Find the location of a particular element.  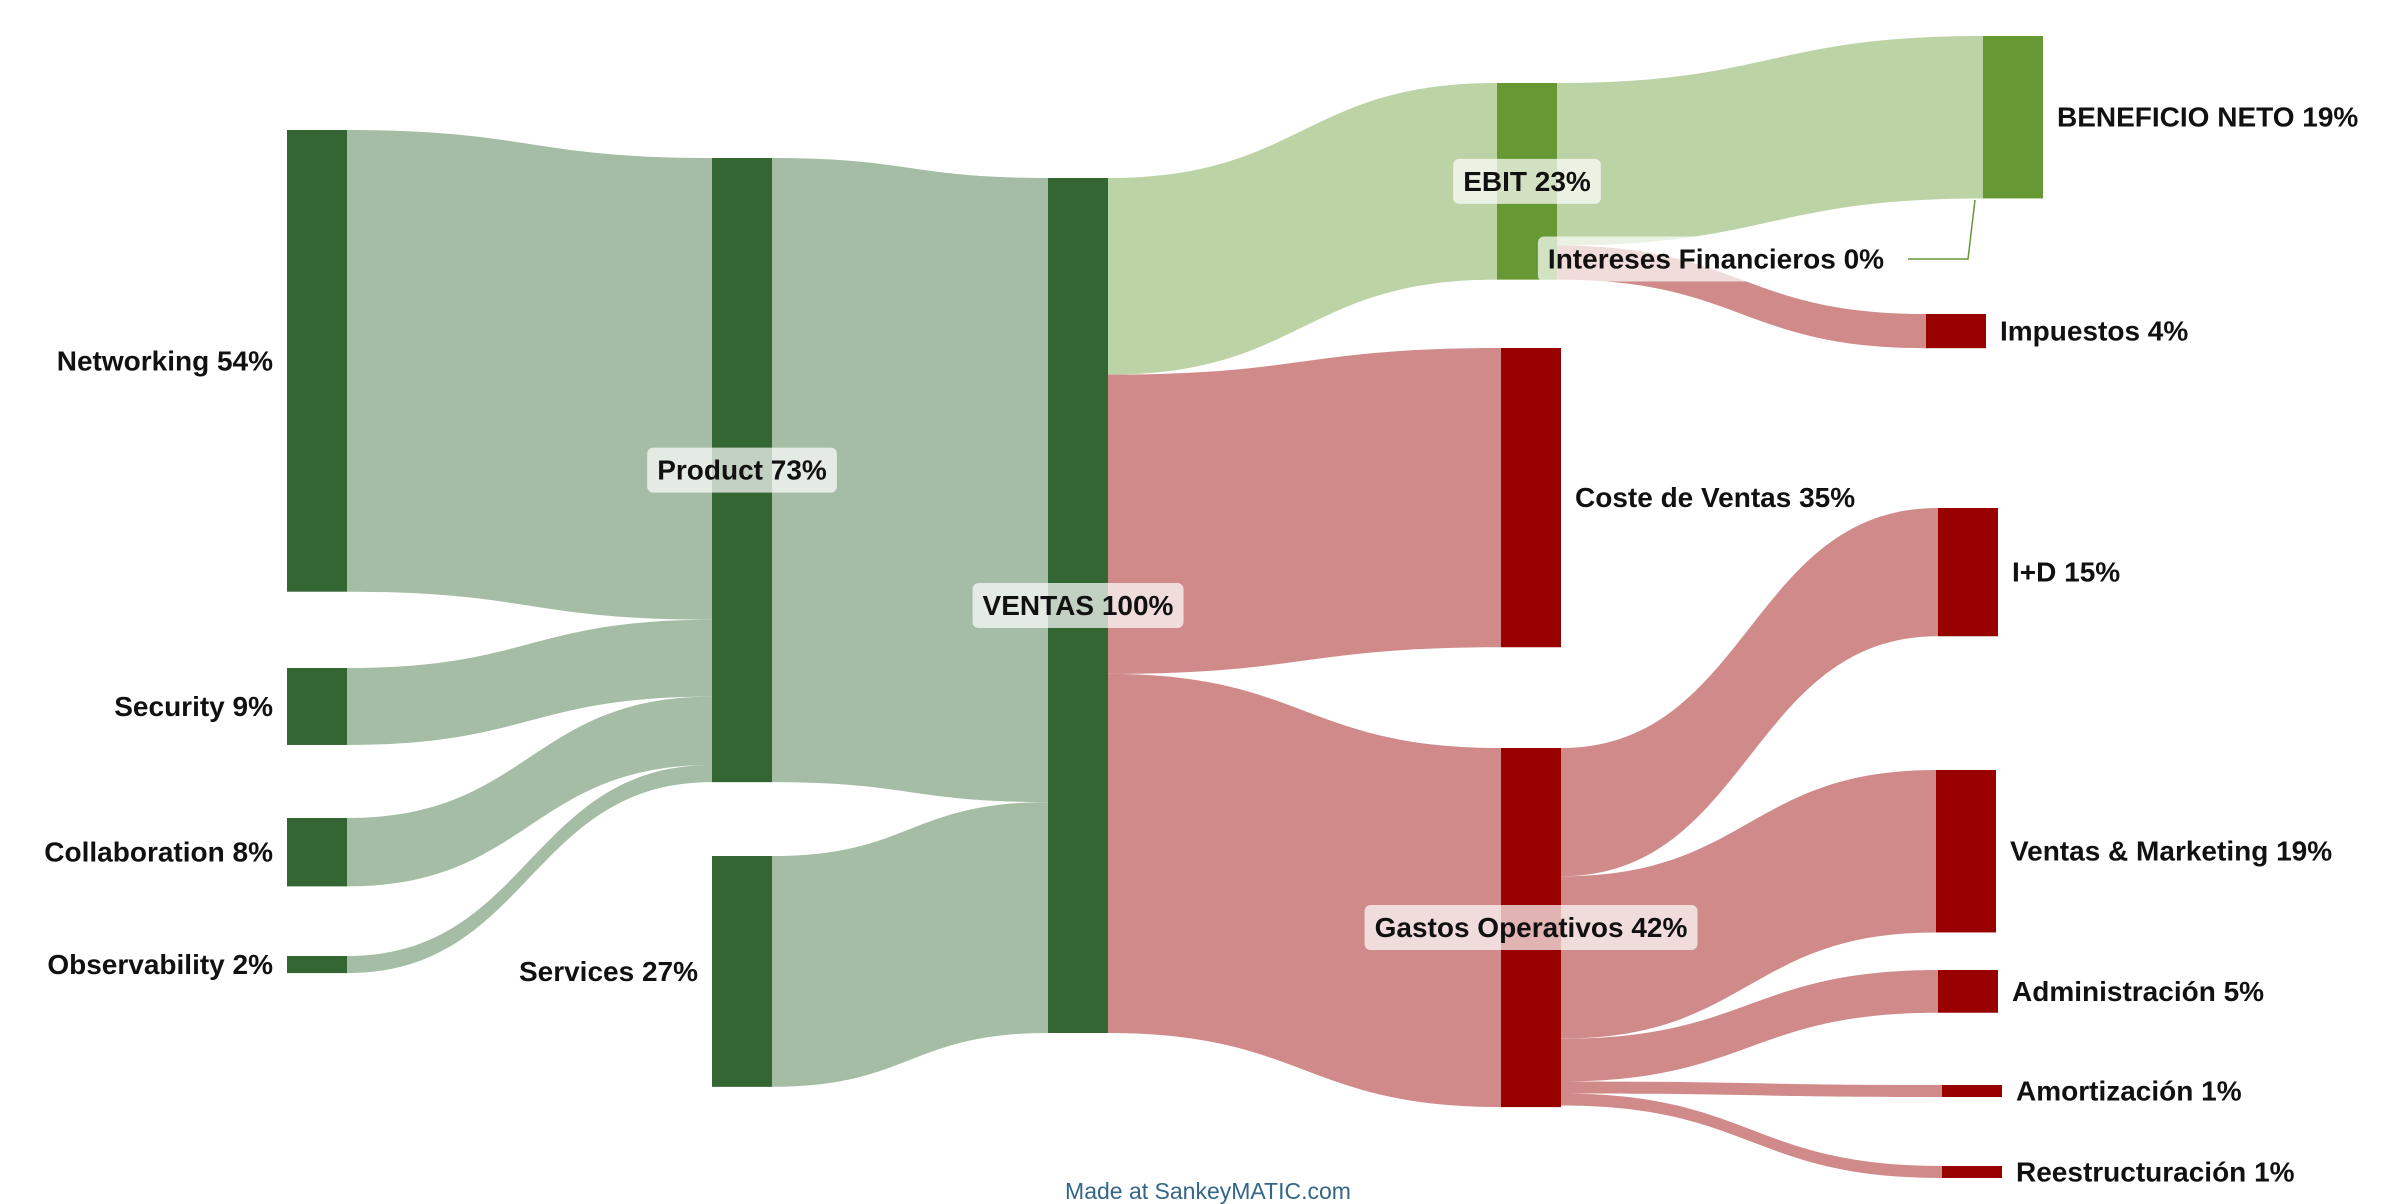

label-observability: Observability 2% is located at coordinates (160, 964).